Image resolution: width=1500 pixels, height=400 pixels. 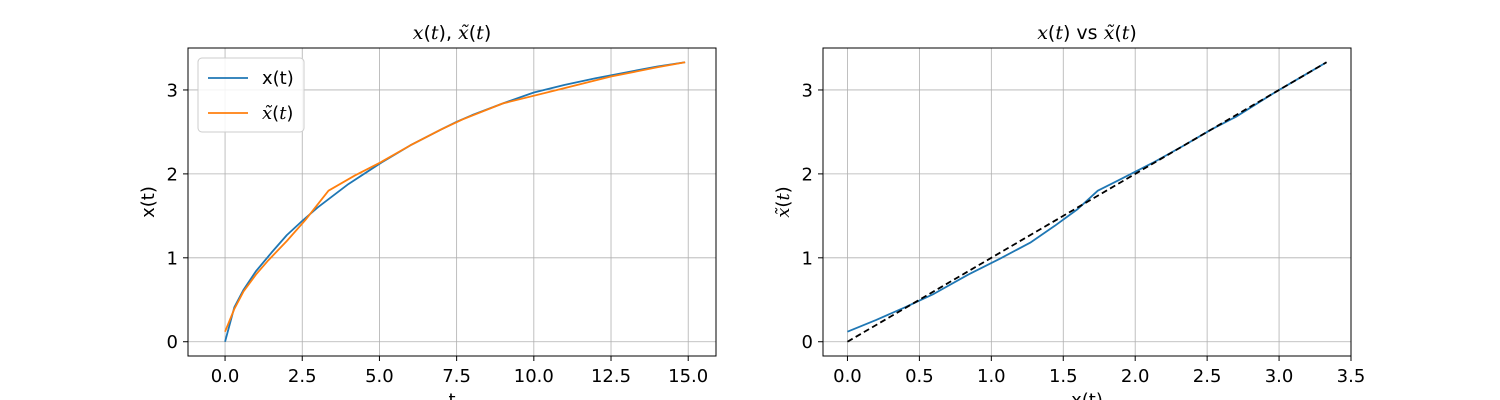 I want to click on x-tick-label: 1.0, so click(x=991, y=376).